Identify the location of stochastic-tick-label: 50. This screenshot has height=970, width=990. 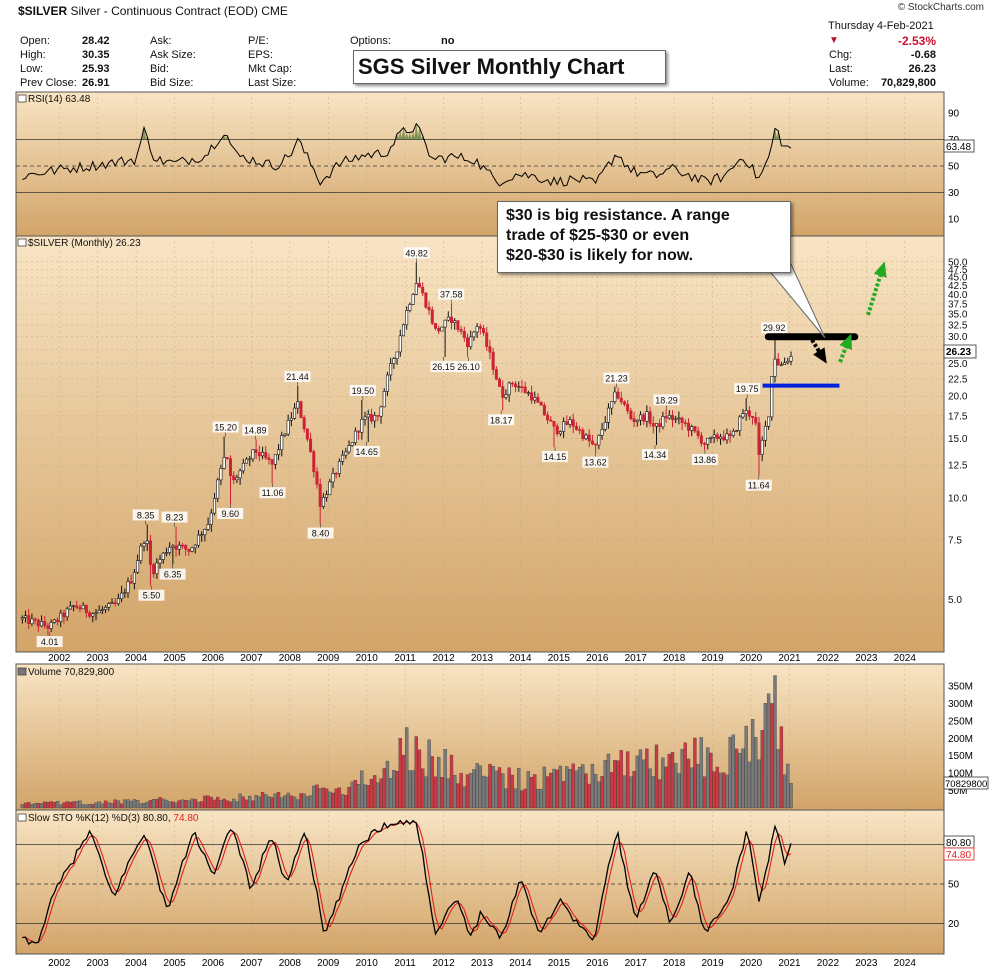
(954, 885).